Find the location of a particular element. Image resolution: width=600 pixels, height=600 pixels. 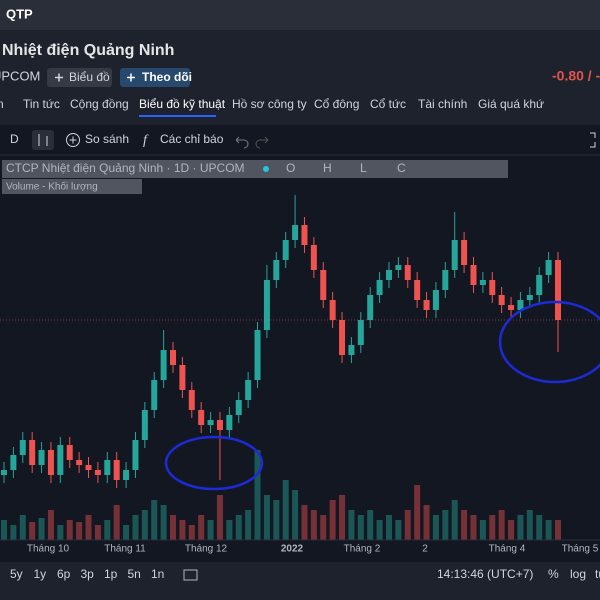

ohlc-label: O is located at coordinates (290, 168).